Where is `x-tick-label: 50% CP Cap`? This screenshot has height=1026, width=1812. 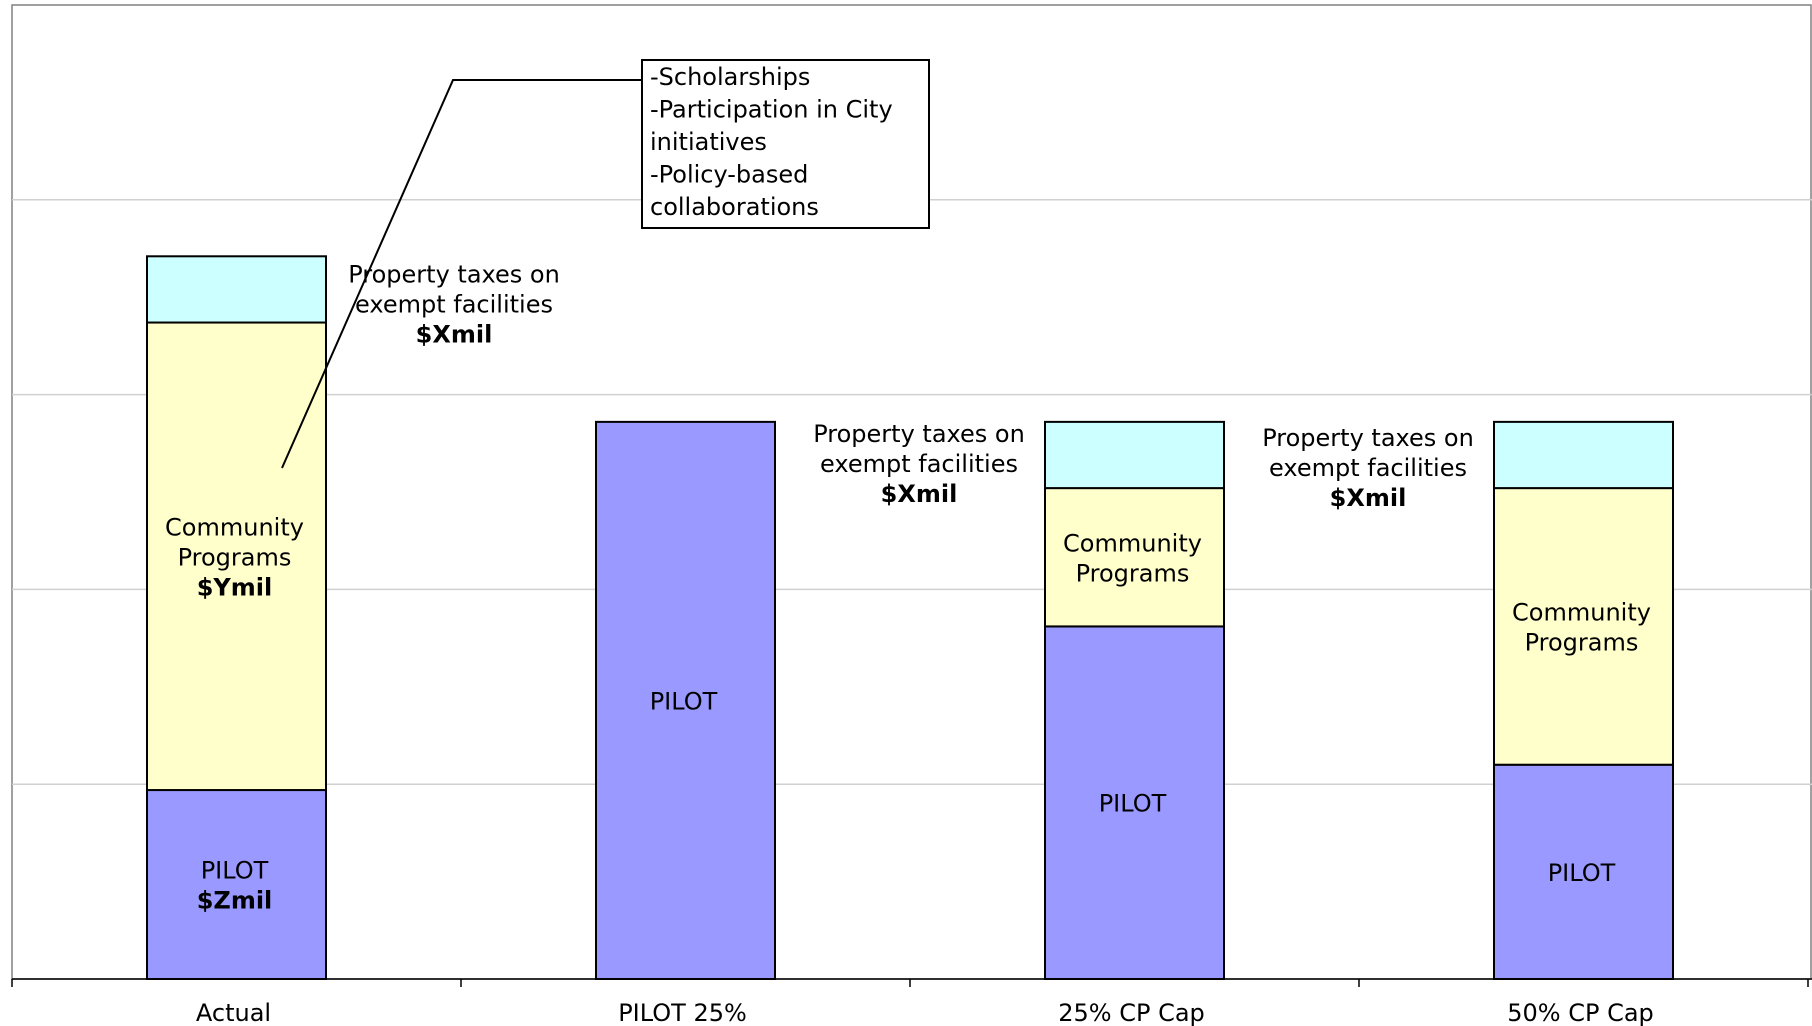
x-tick-label: 50% CP Cap is located at coordinates (1580, 1012).